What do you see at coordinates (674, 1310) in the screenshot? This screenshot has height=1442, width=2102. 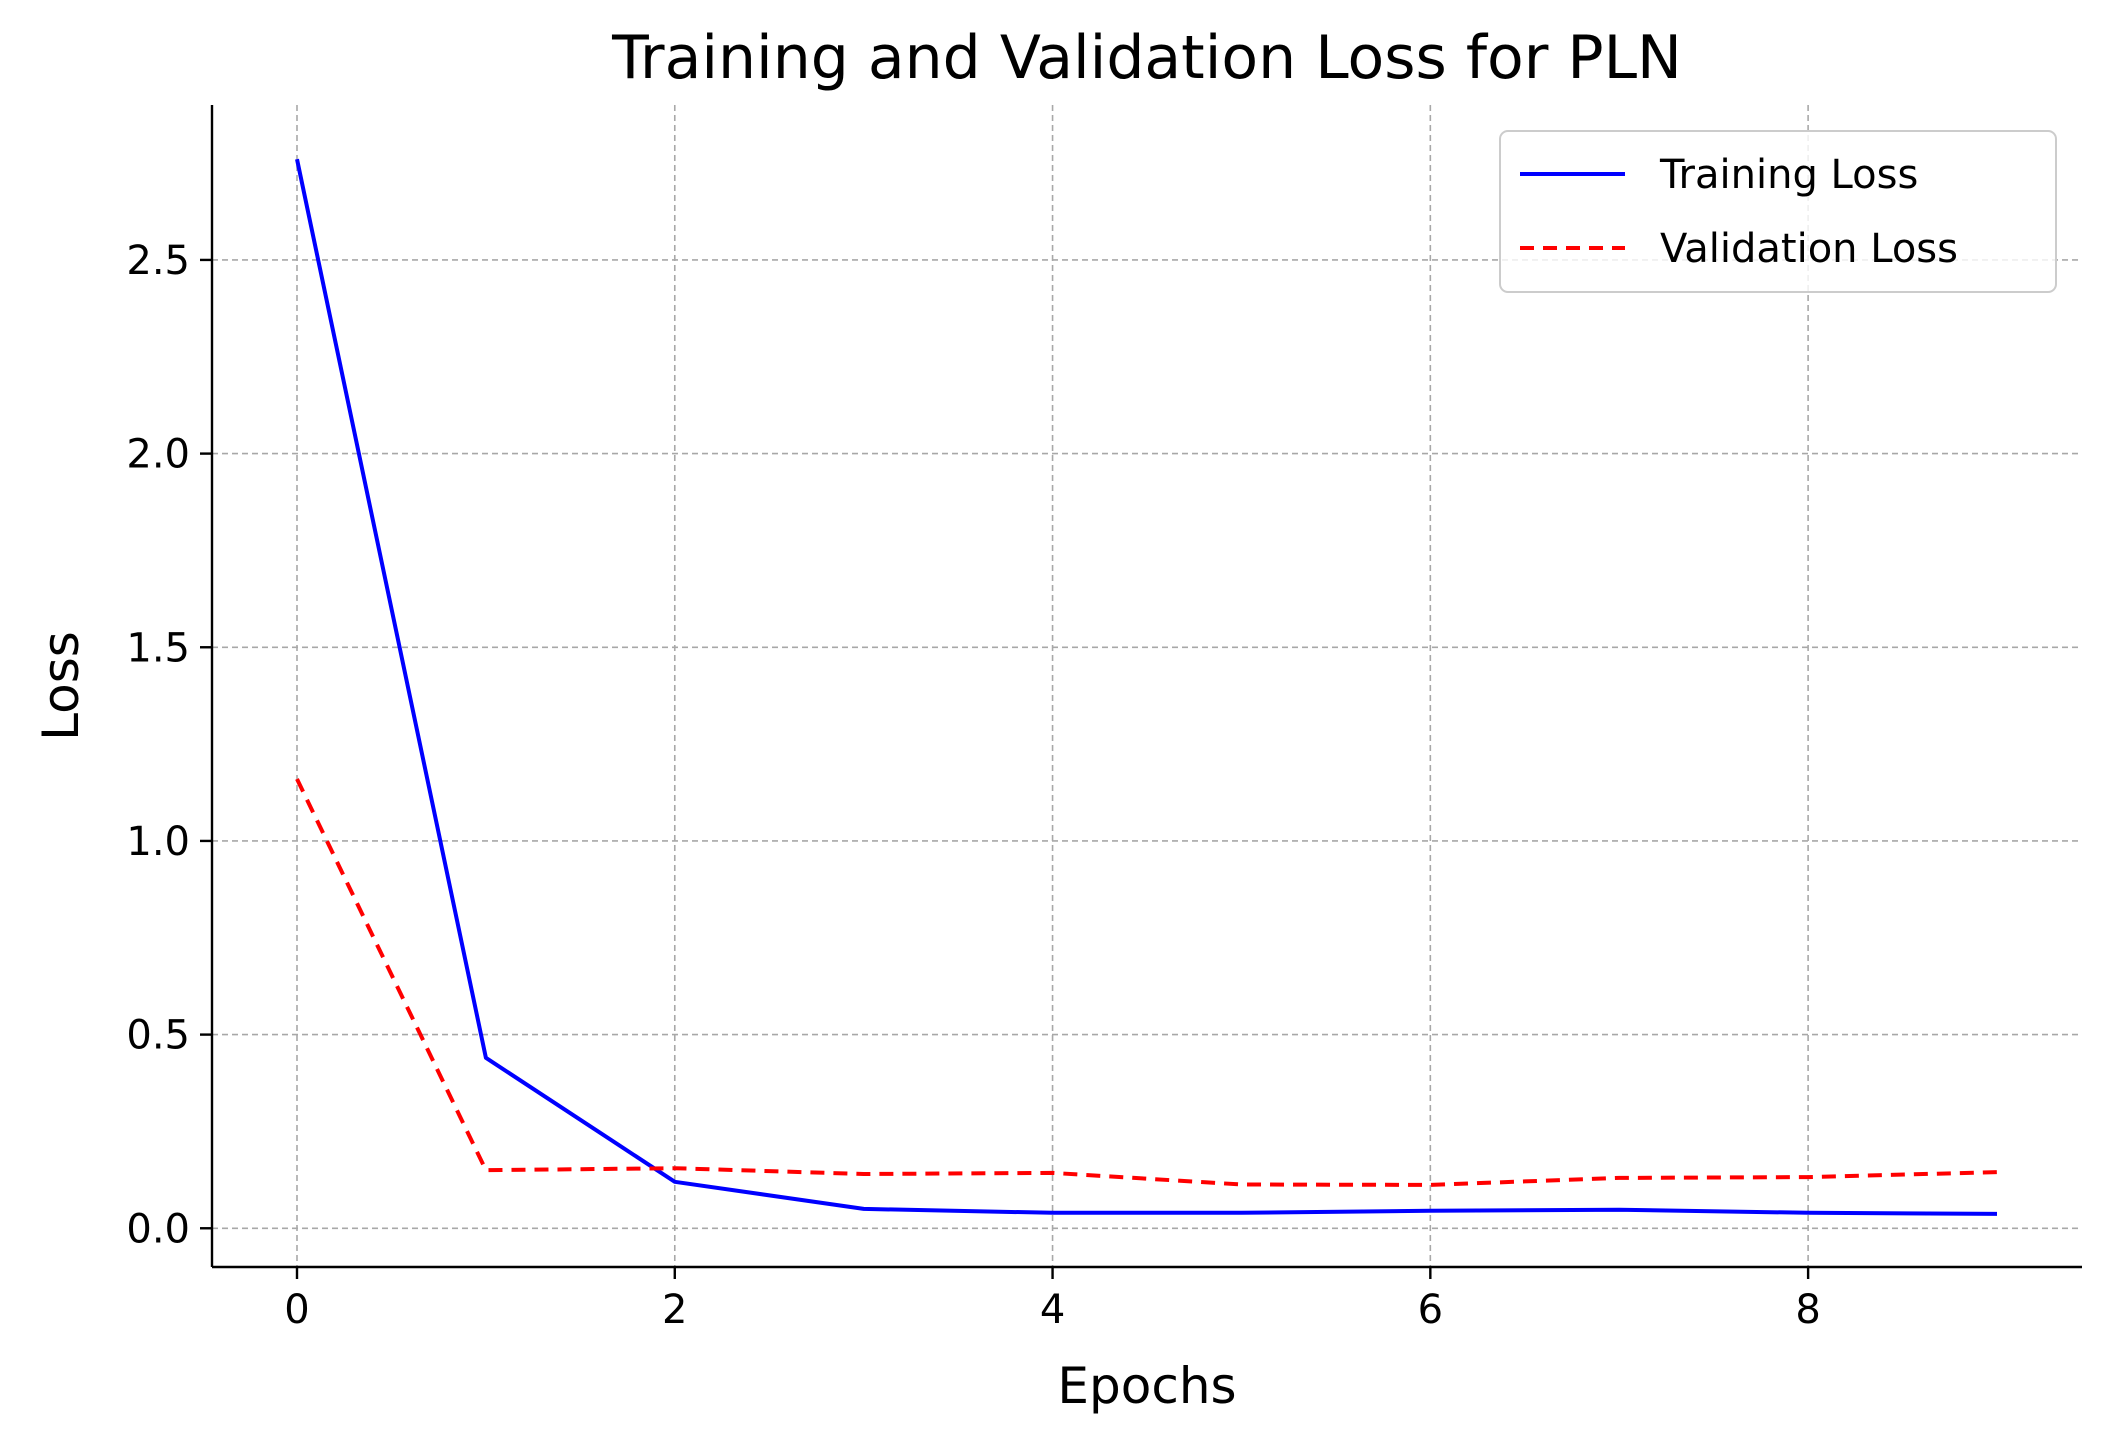 I see `x-tick-label: 2` at bounding box center [674, 1310].